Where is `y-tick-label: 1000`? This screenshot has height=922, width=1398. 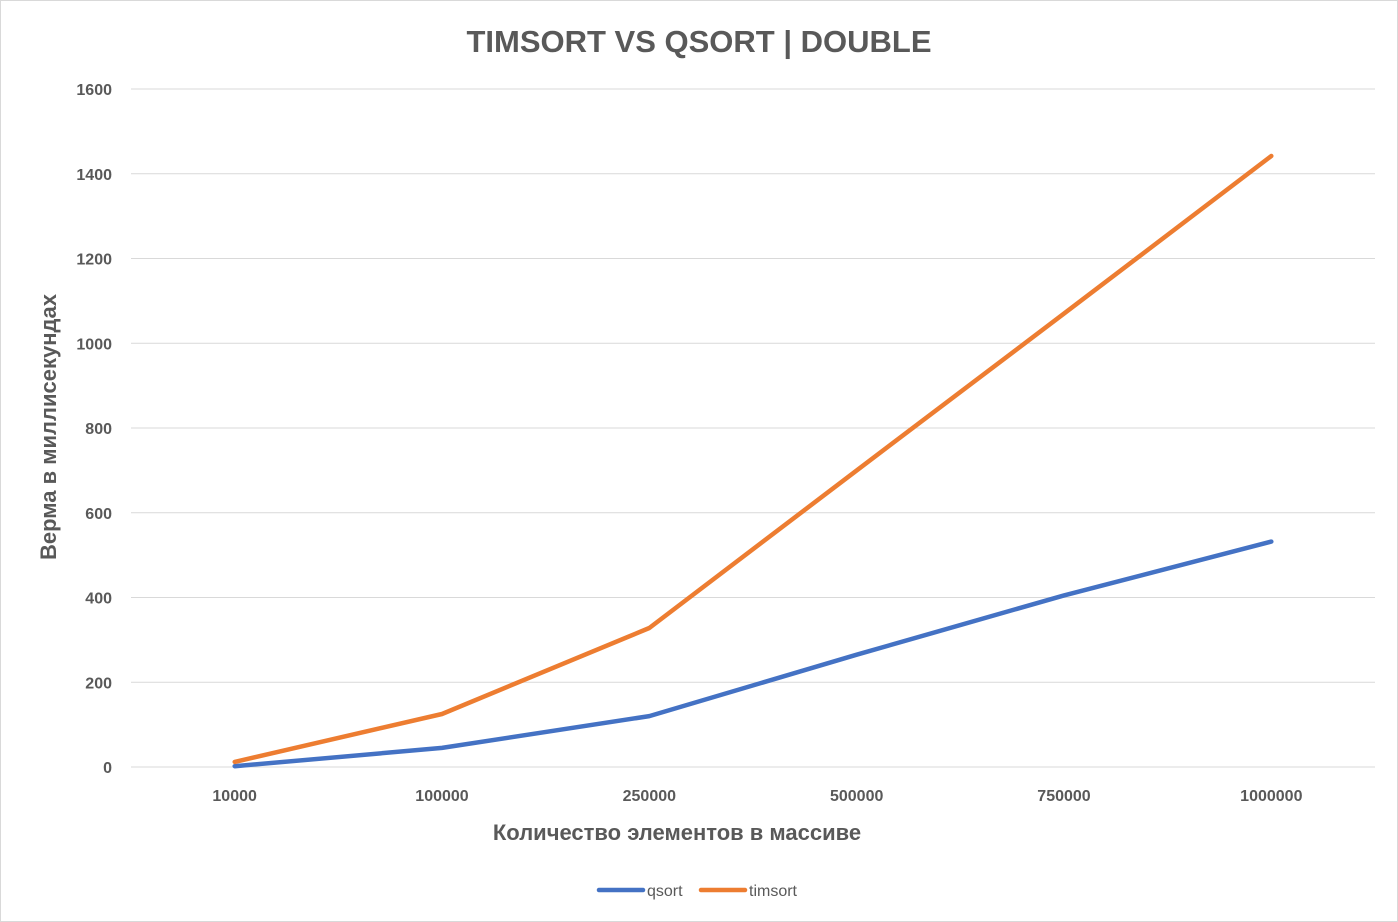
y-tick-label: 1000 is located at coordinates (94, 344).